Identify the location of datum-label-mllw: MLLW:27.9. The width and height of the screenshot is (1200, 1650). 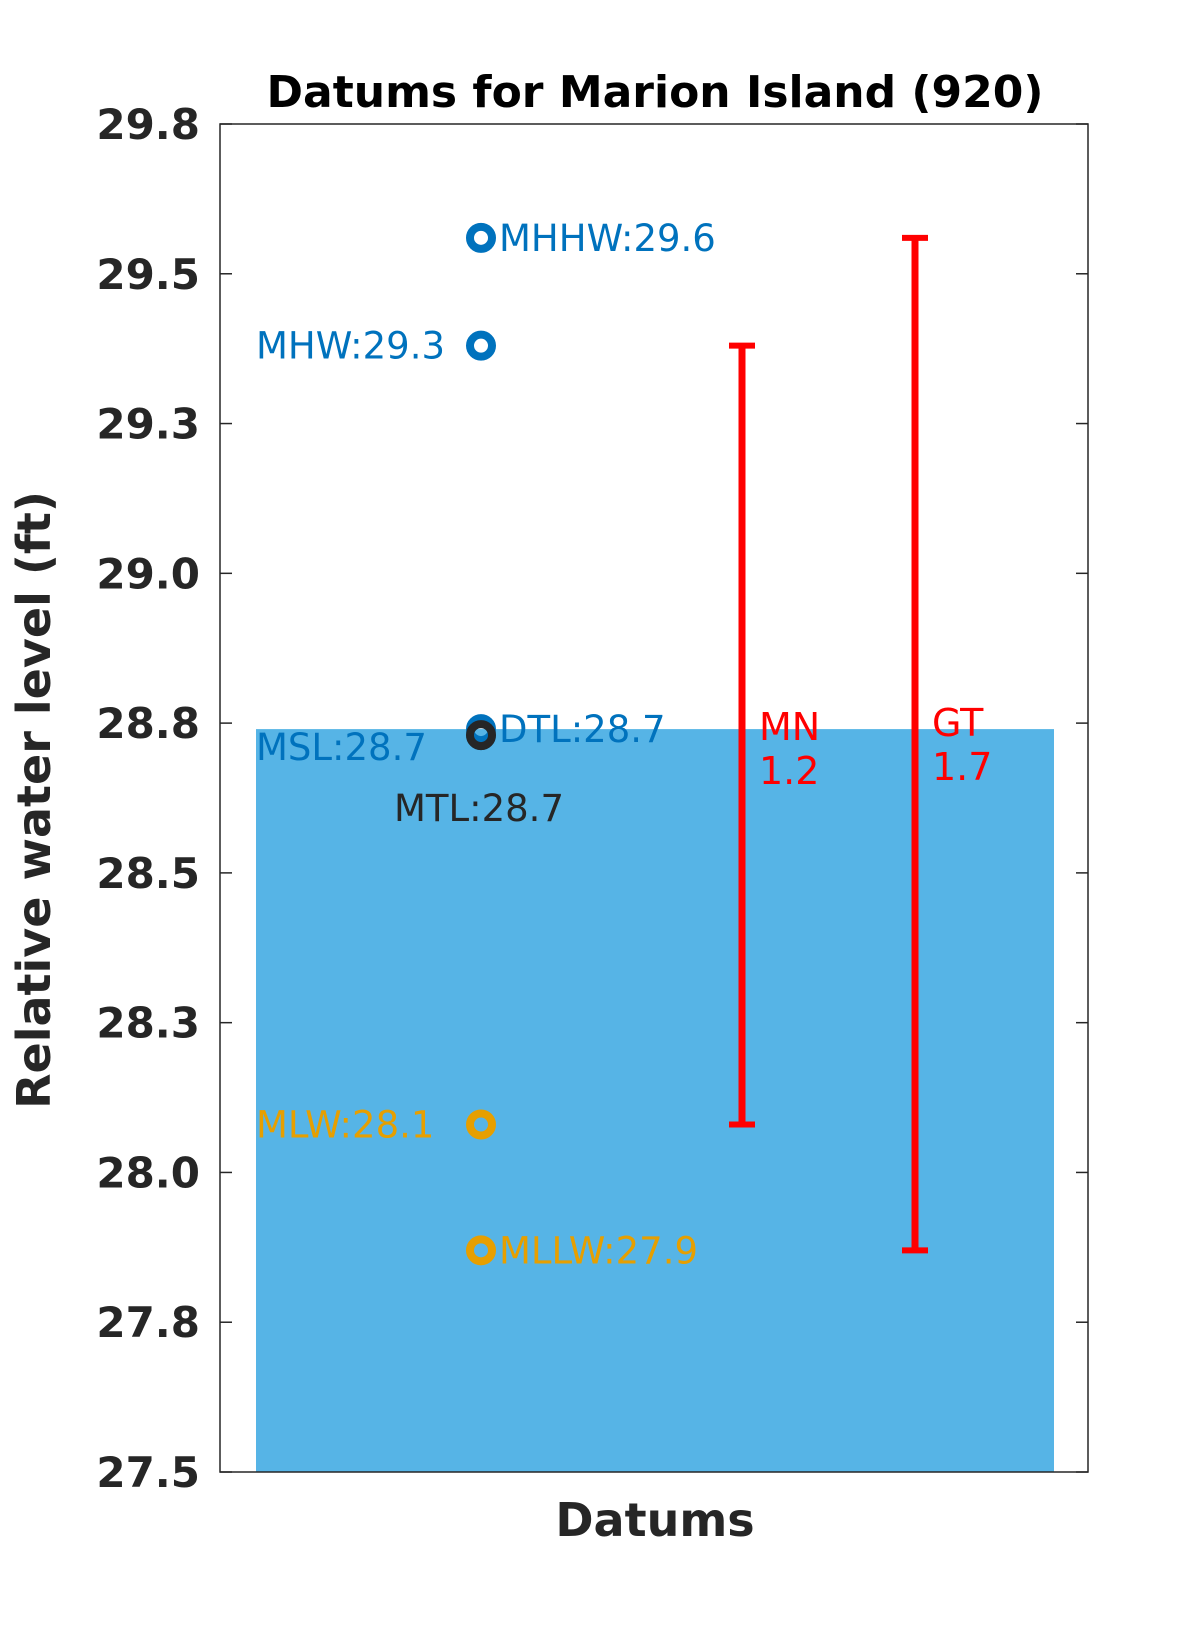
(598, 1250).